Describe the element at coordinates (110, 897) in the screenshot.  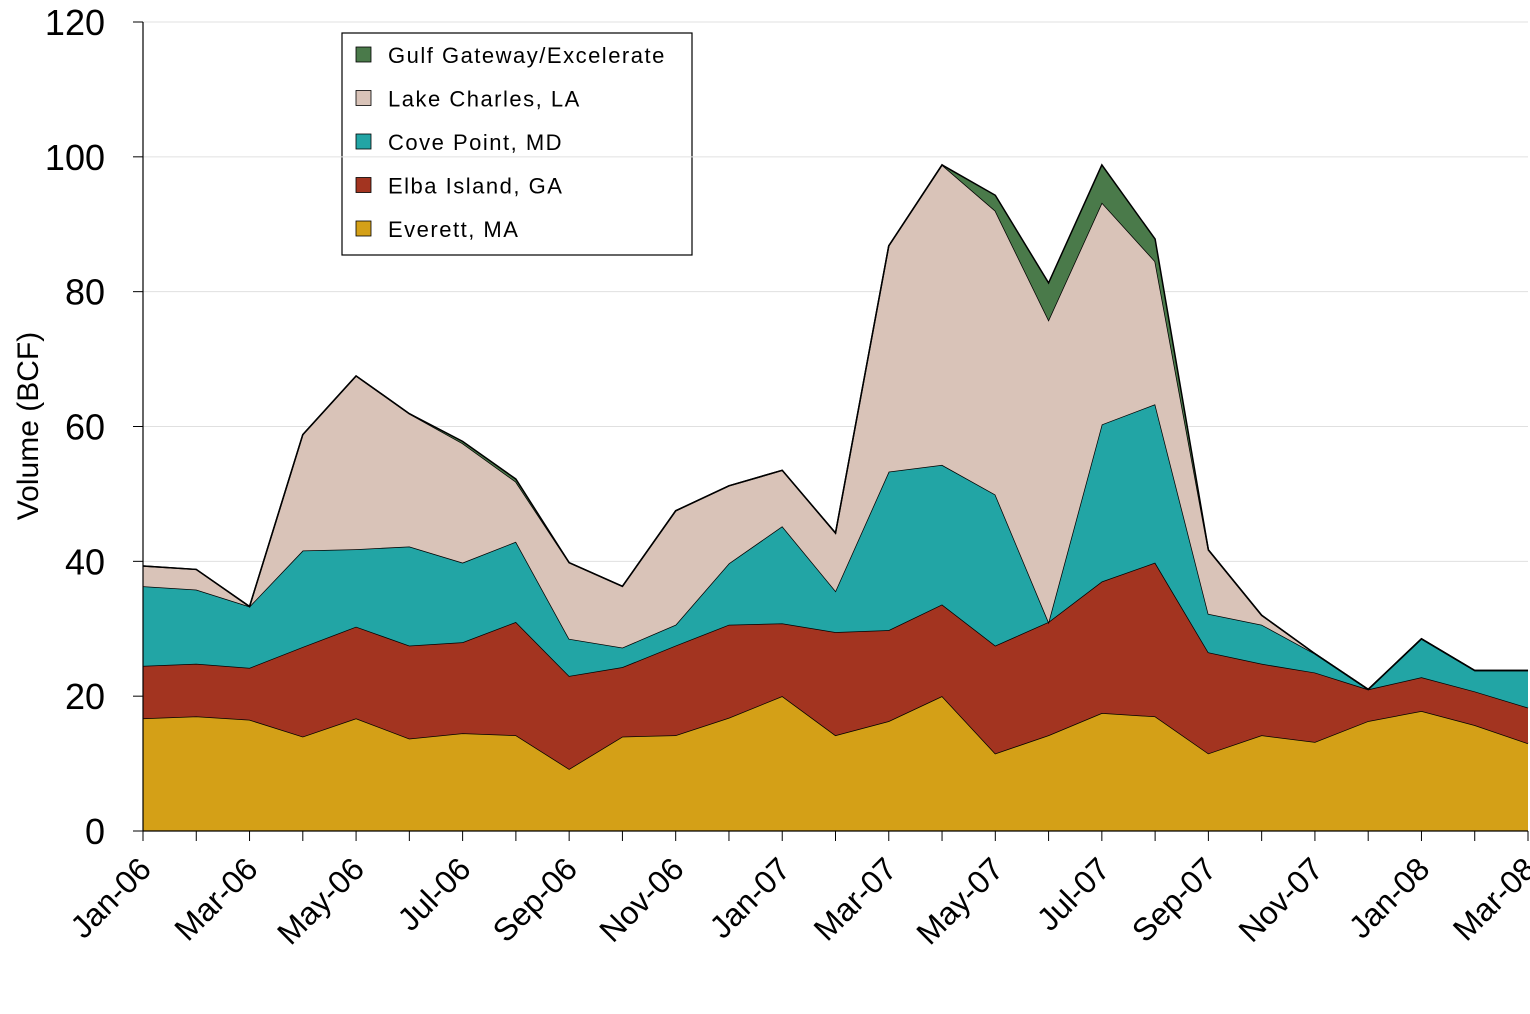
I see `x-tick-label: Jan-06` at that location.